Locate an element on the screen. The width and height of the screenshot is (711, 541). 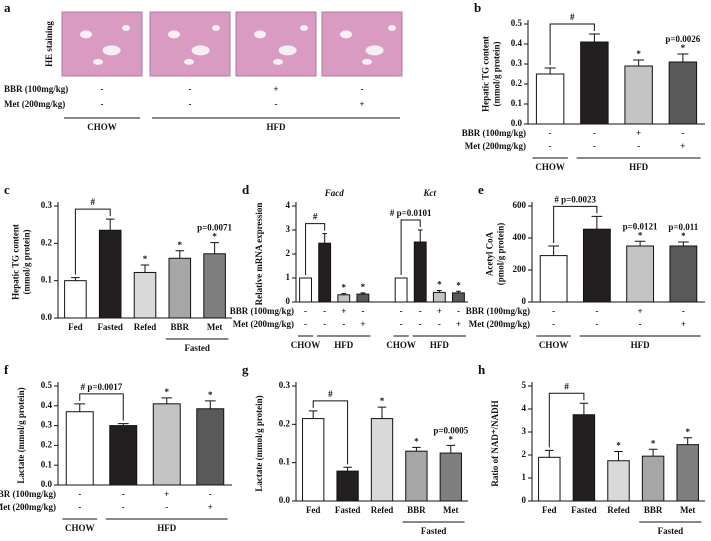
group-label: CHOW is located at coordinates (554, 345).